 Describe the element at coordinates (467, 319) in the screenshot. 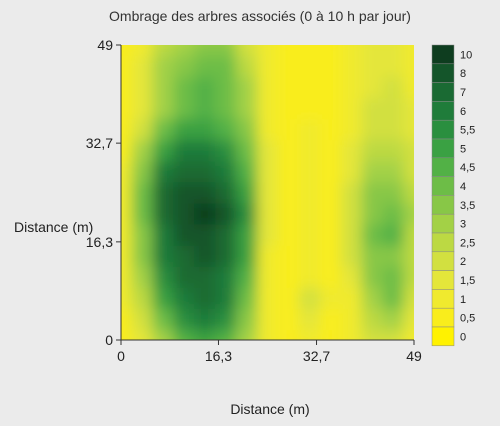

I see `legend-label: 0,5` at that location.